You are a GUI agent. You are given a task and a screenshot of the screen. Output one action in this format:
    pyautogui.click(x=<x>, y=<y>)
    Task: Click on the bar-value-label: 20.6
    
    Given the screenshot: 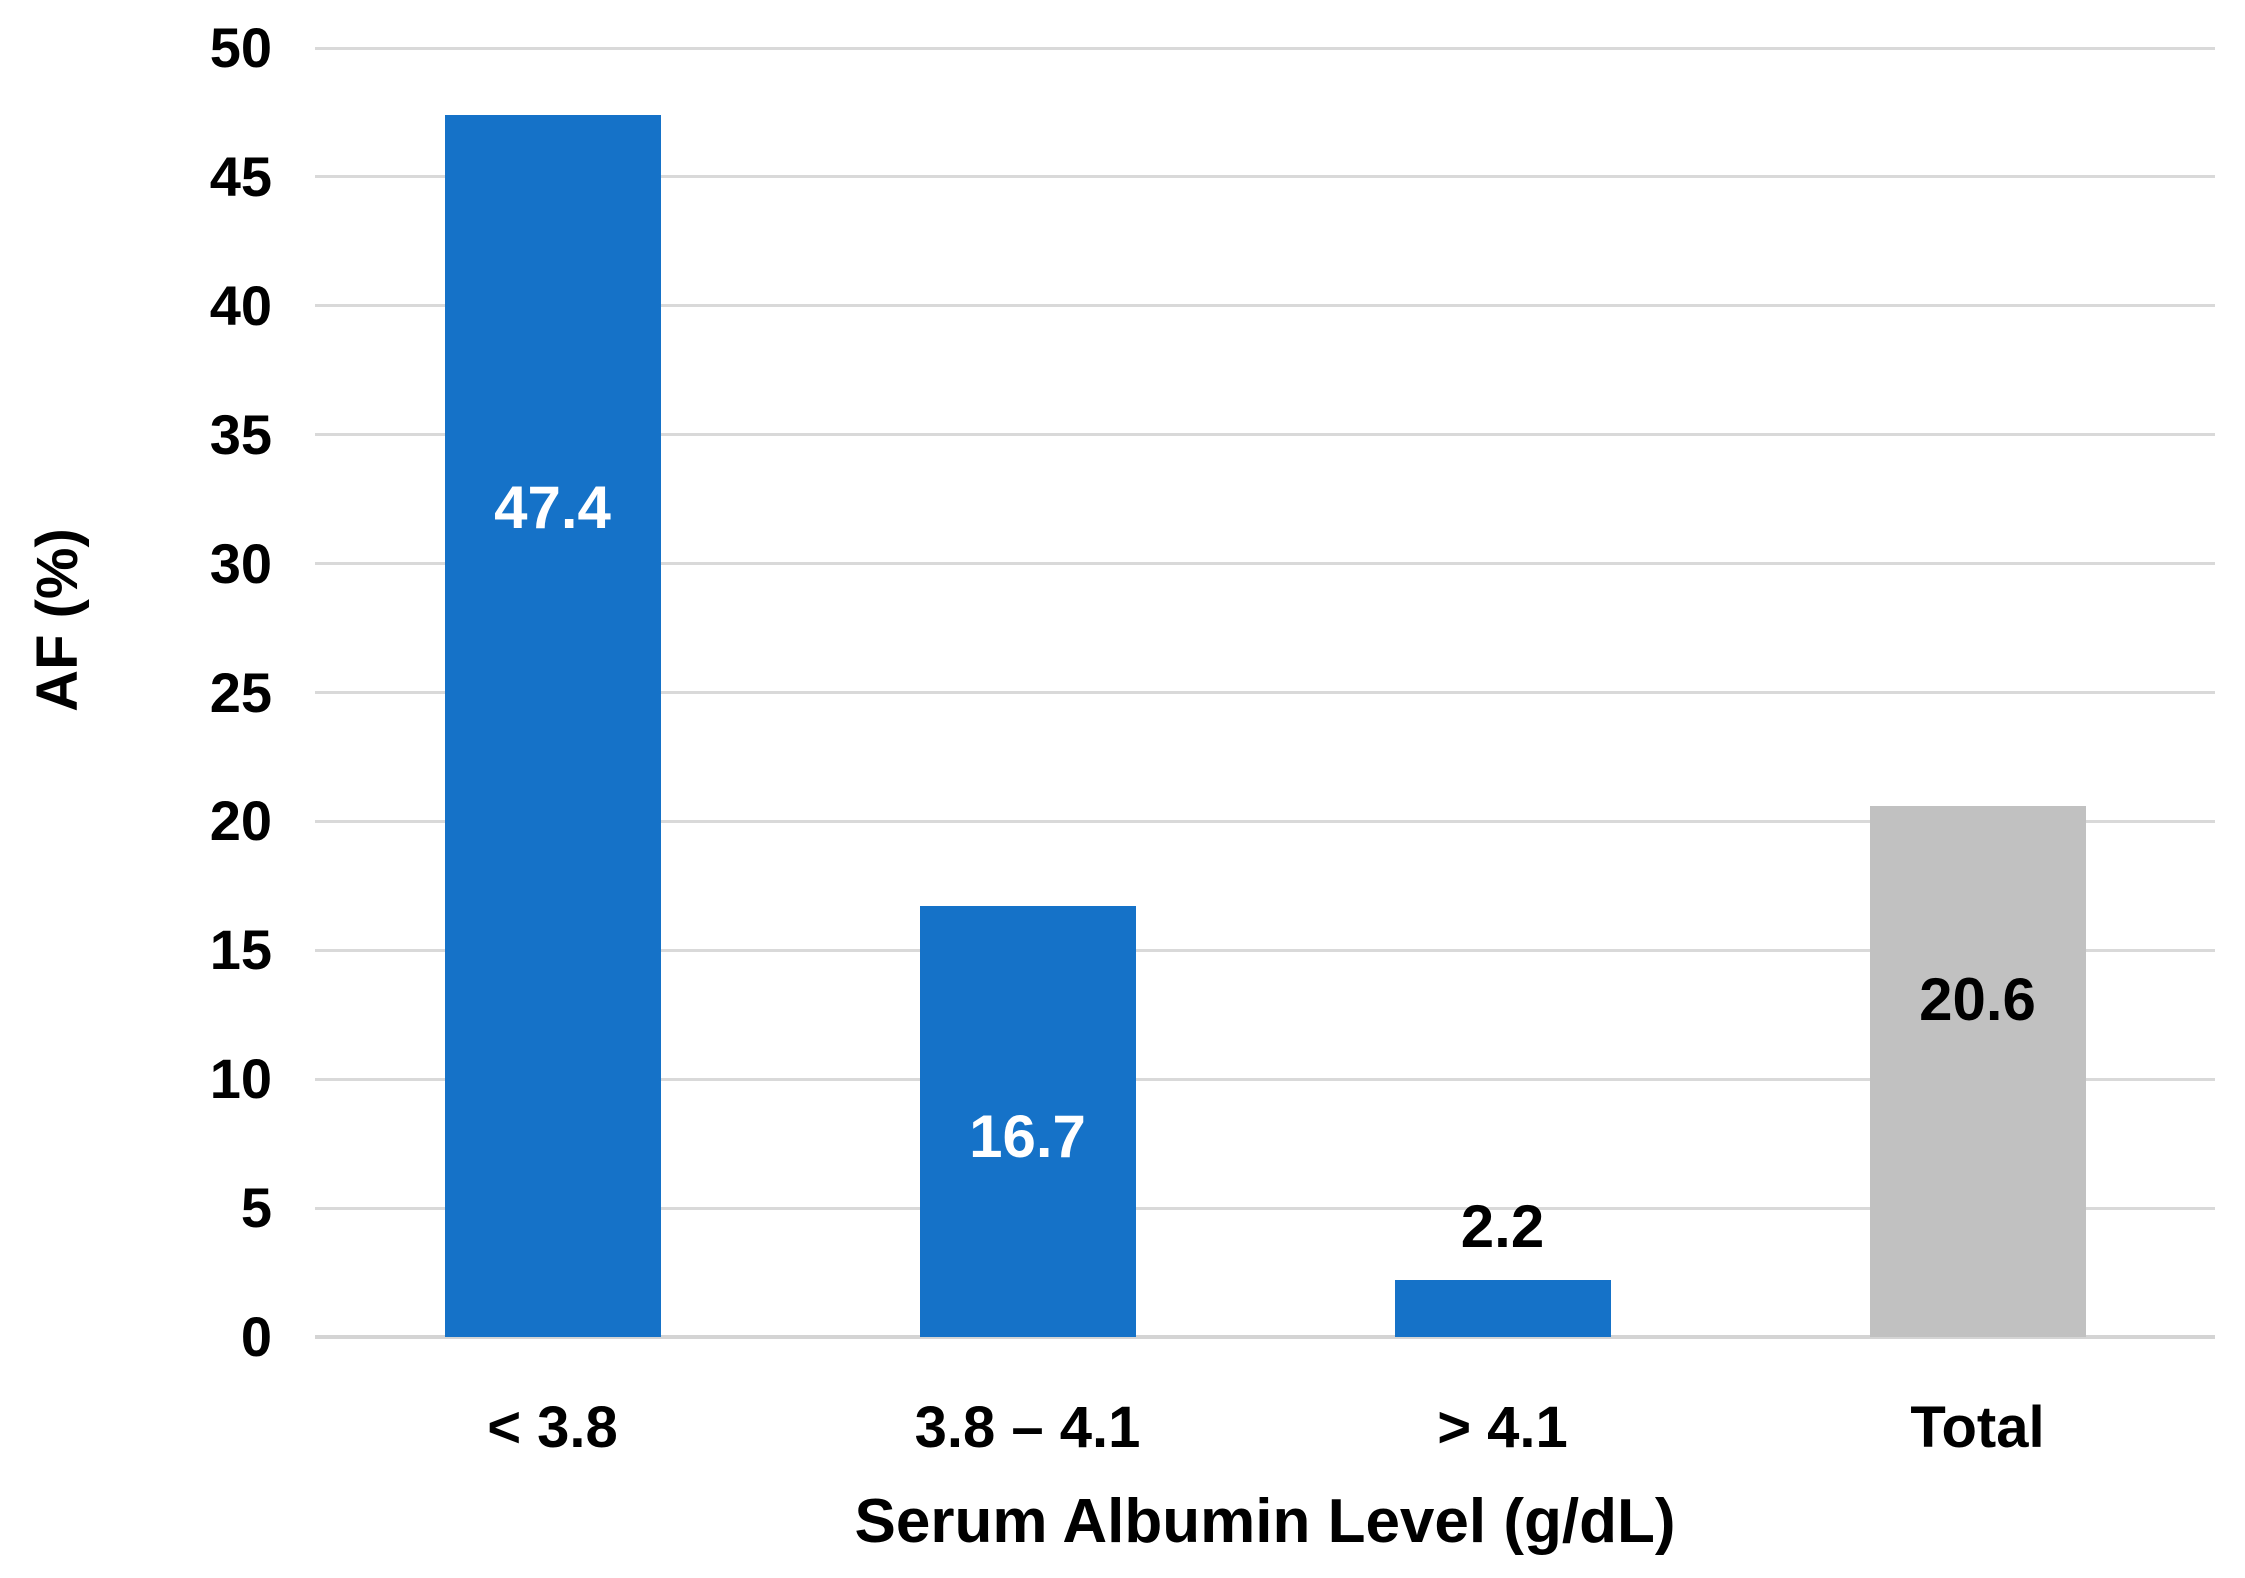 What is the action you would take?
    pyautogui.click(x=1977, y=999)
    